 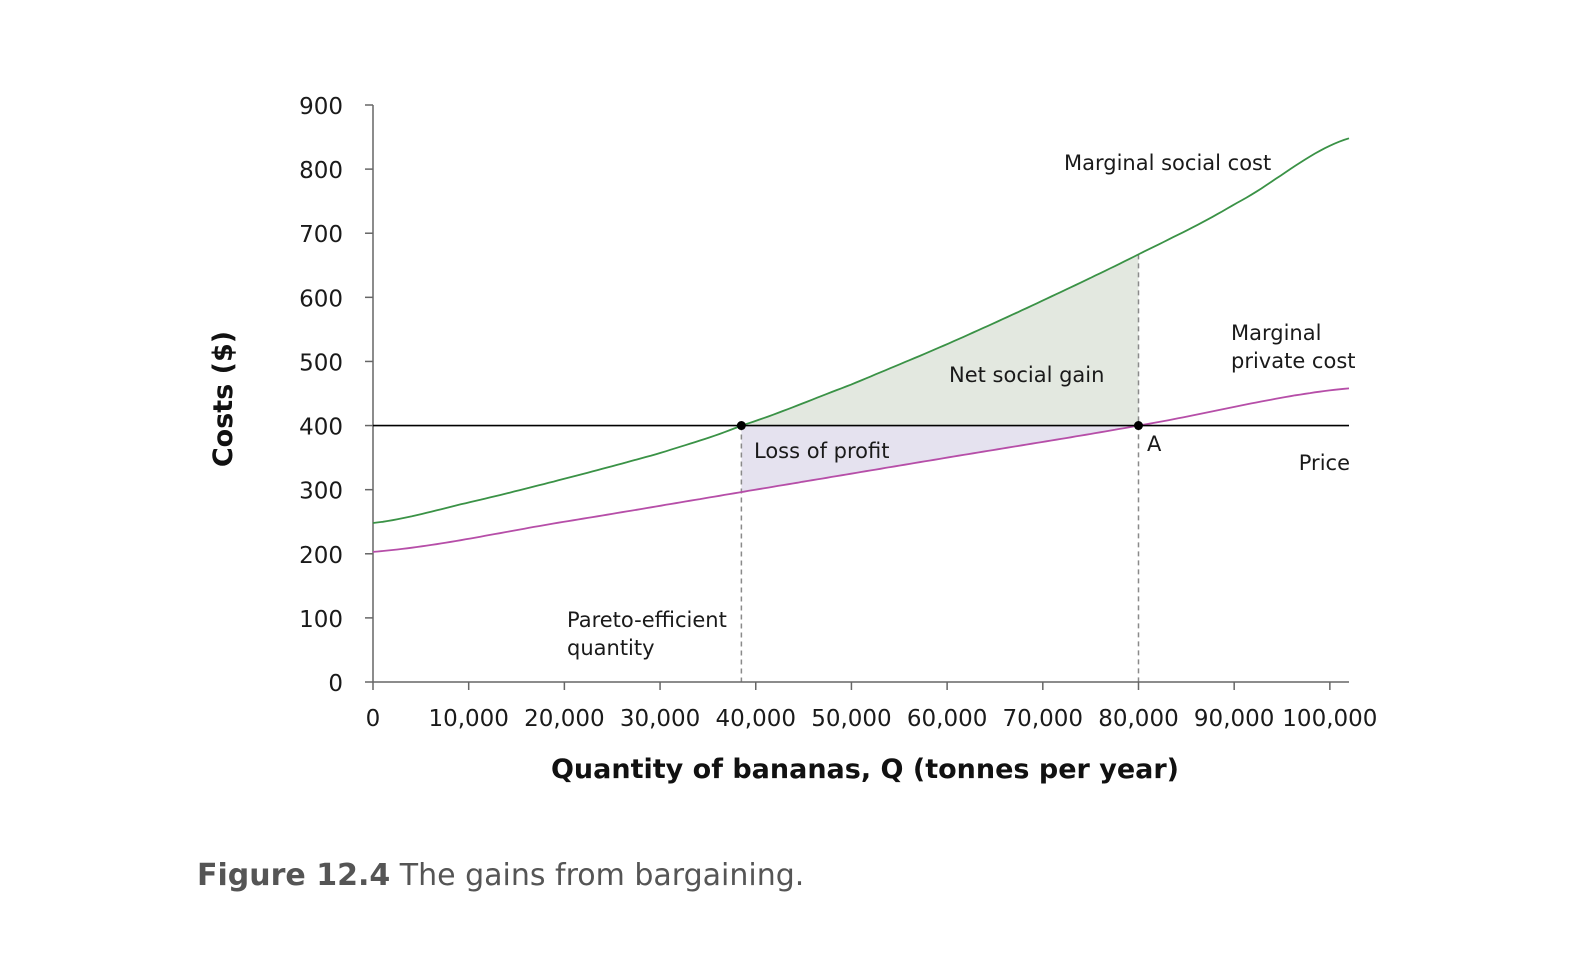 What do you see at coordinates (1043, 719) in the screenshot?
I see `x-tick-label-7: 70,000` at bounding box center [1043, 719].